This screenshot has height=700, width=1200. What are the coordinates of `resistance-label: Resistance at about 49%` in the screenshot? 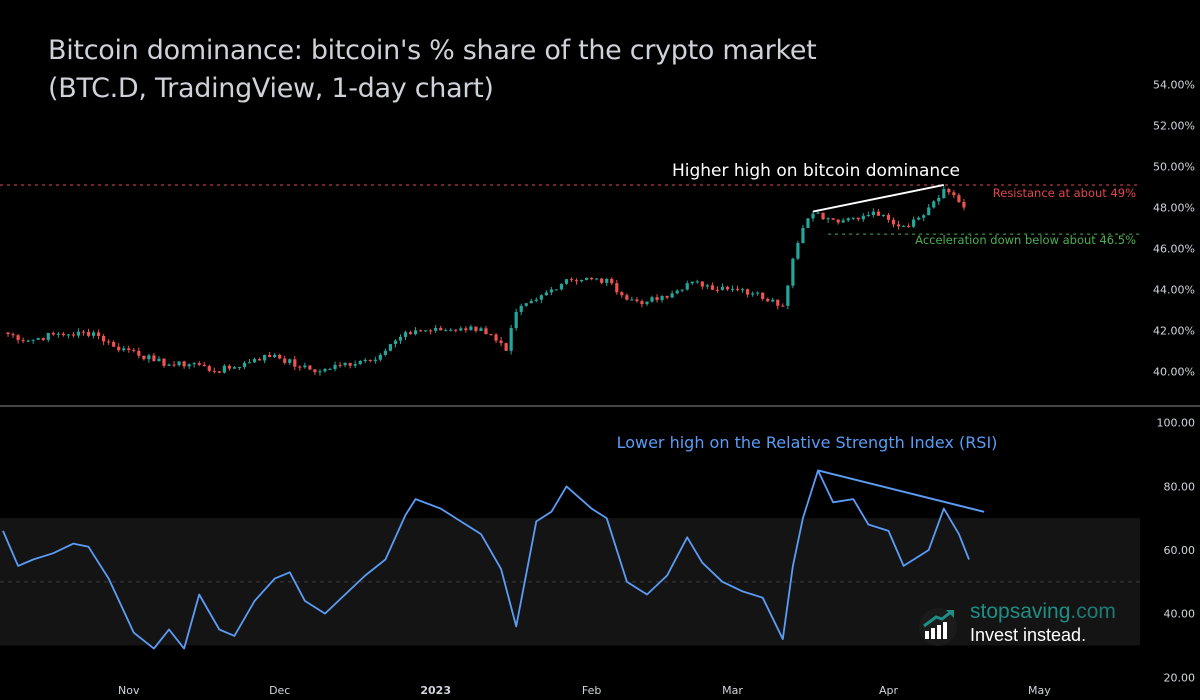 It's located at (1064, 193).